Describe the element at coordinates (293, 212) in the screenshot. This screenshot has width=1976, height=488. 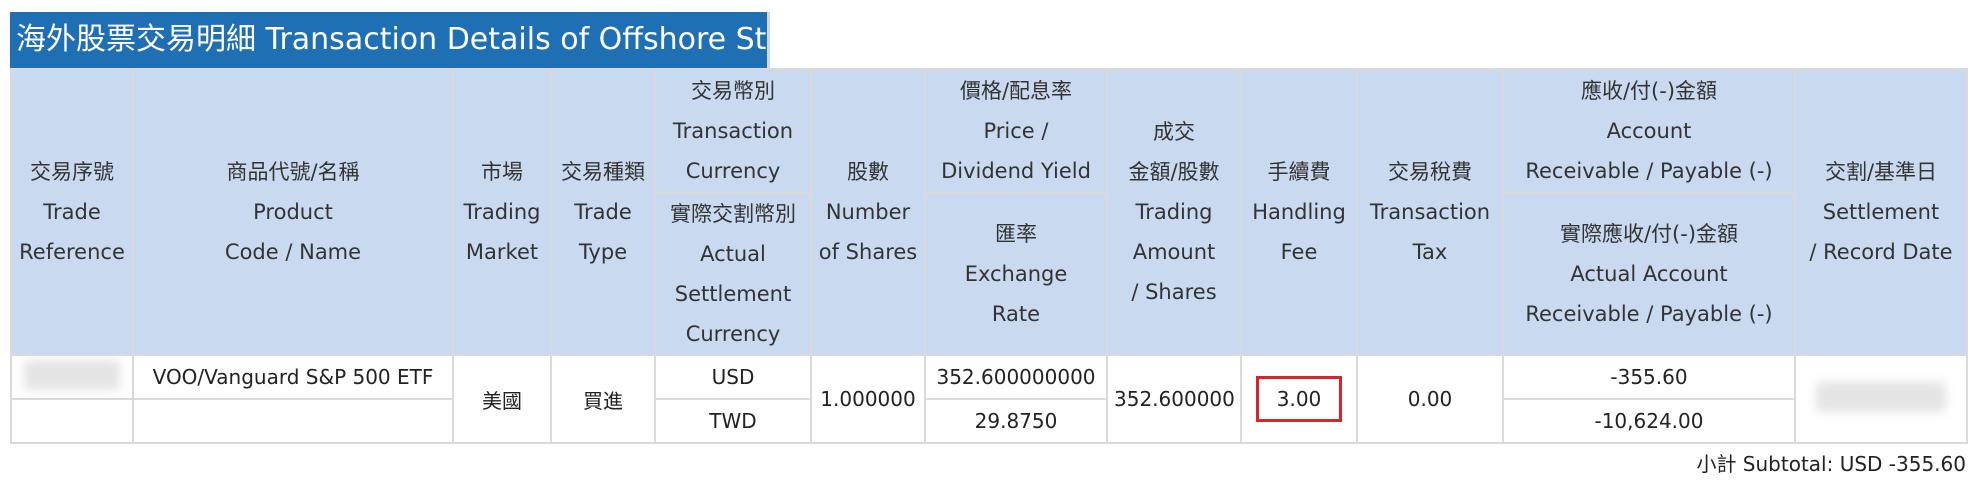
I see `header-product: 商品代號/名稱 Product Code / Name` at that location.